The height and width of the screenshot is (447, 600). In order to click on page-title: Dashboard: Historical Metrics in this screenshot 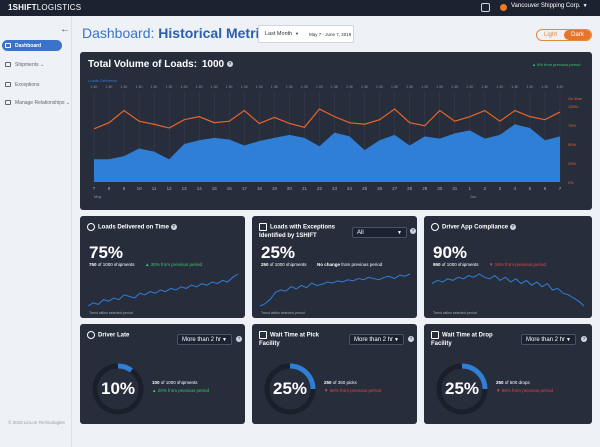, I will do `click(178, 33)`.